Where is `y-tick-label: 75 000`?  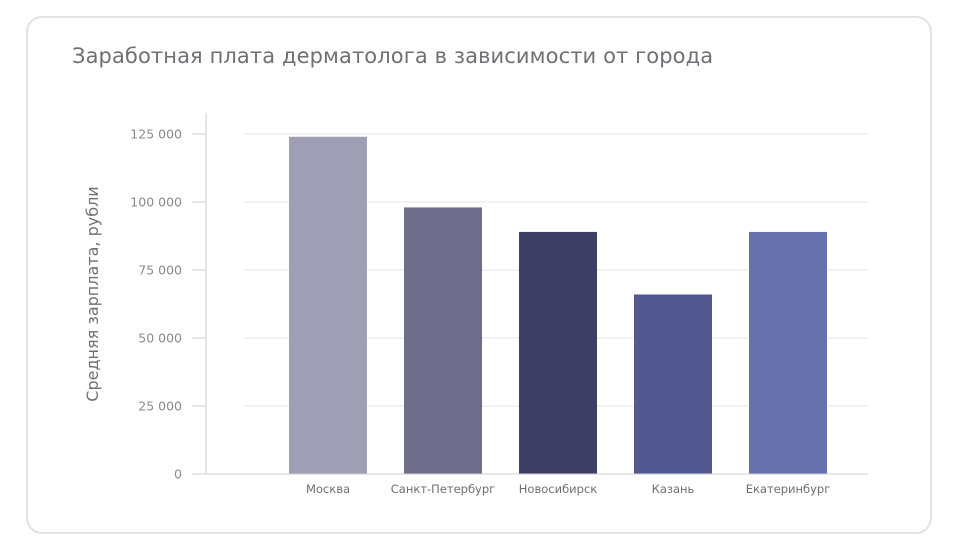
y-tick-label: 75 000 is located at coordinates (160, 270).